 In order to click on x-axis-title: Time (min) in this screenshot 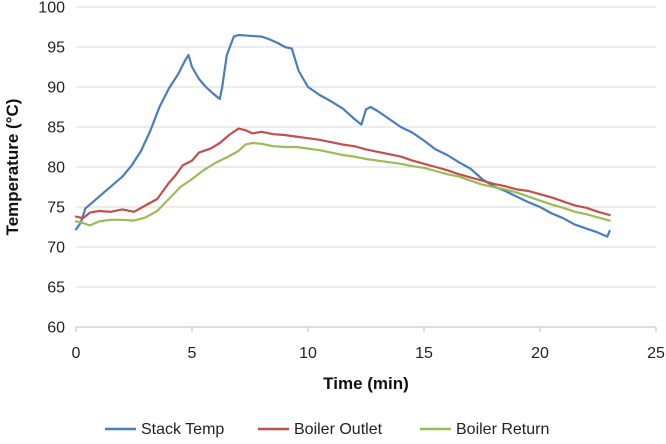, I will do `click(366, 383)`.